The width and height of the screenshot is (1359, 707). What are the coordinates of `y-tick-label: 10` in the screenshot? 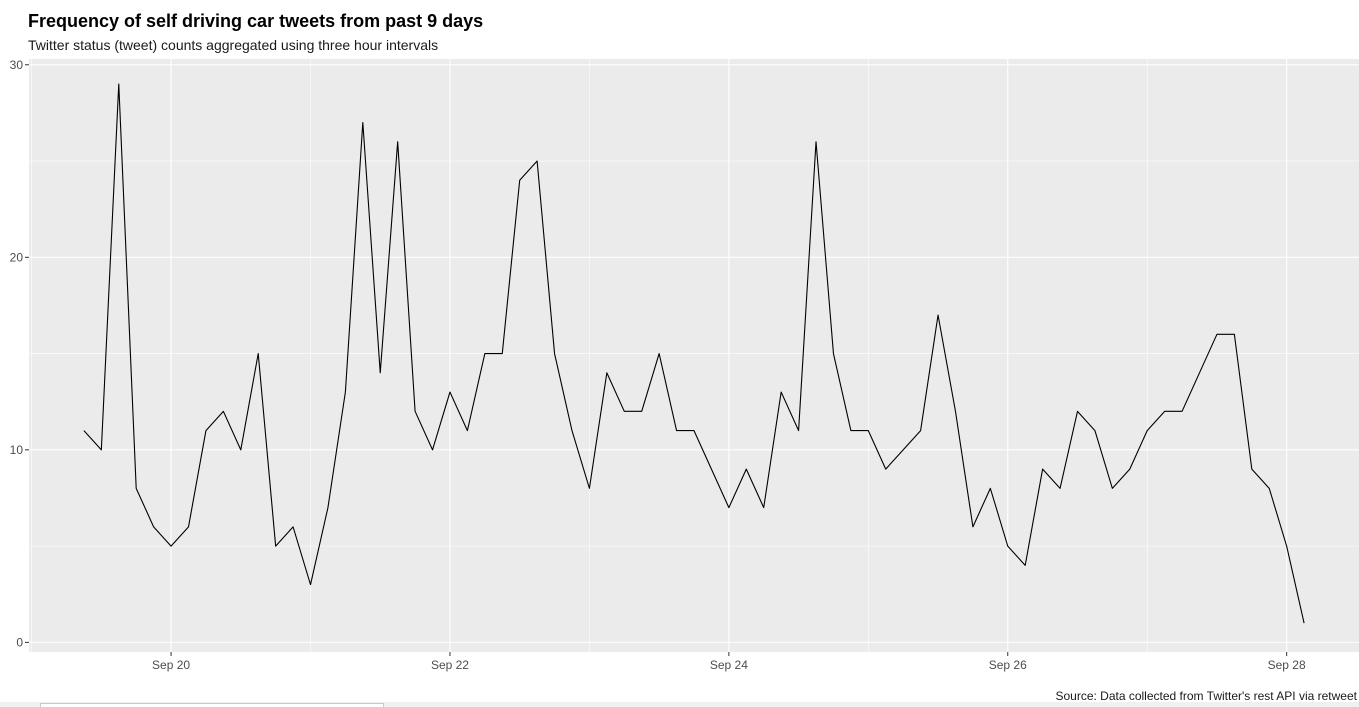 It's located at (17, 450).